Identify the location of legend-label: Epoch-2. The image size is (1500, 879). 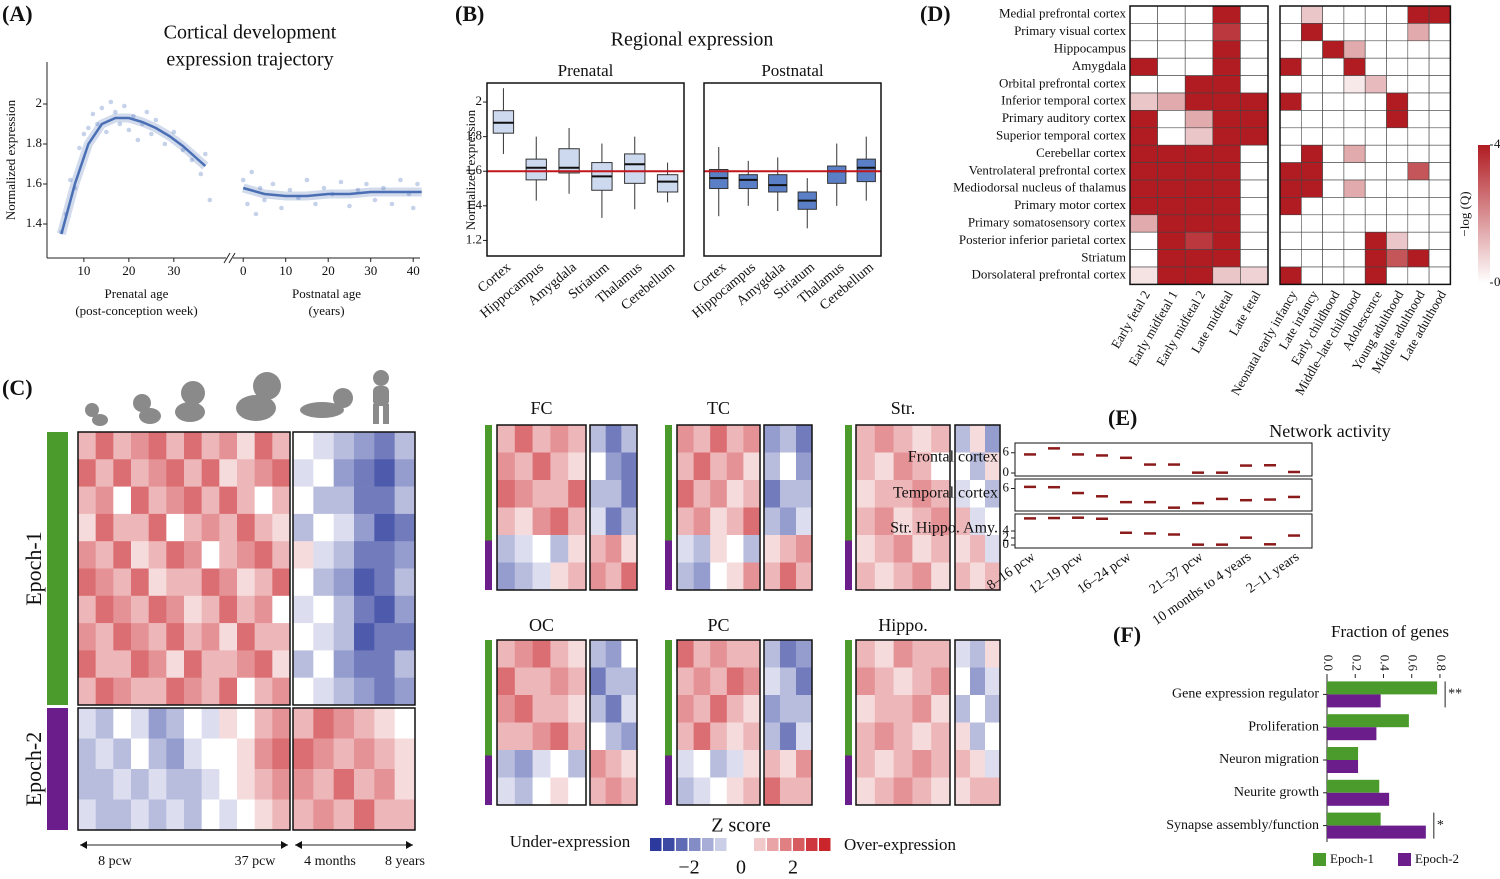
(1437, 858).